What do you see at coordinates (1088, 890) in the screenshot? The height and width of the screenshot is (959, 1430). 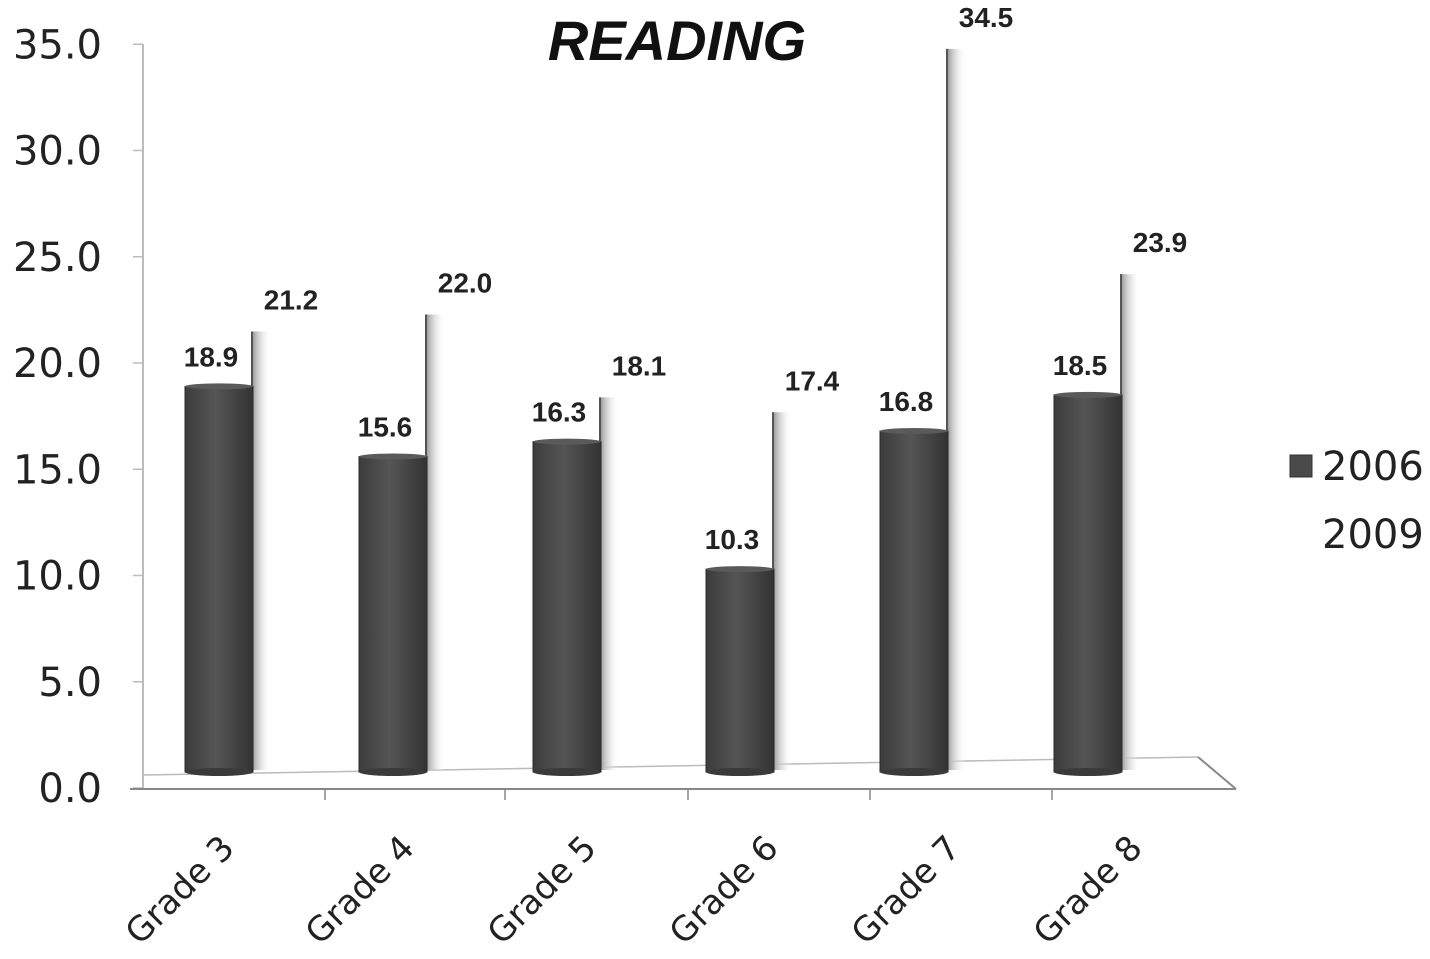 I see `category-label: Grade 8` at bounding box center [1088, 890].